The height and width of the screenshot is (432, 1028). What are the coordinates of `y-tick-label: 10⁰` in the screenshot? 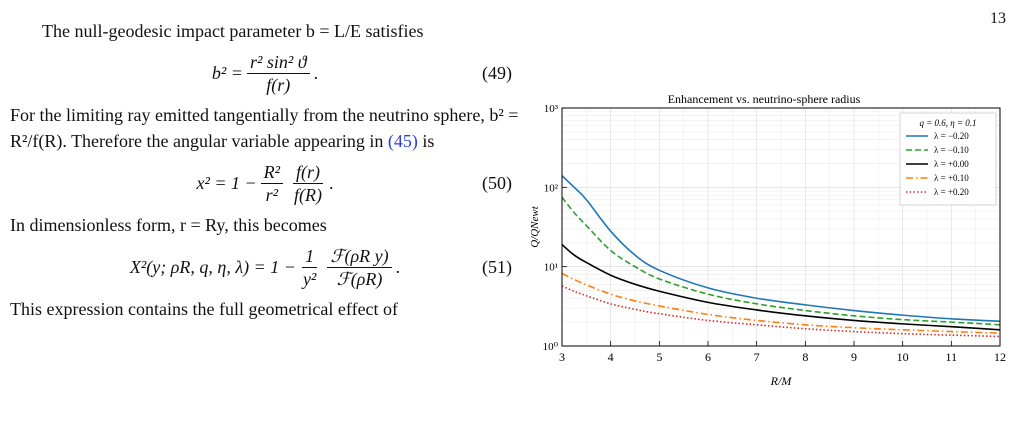 It's located at (551, 347).